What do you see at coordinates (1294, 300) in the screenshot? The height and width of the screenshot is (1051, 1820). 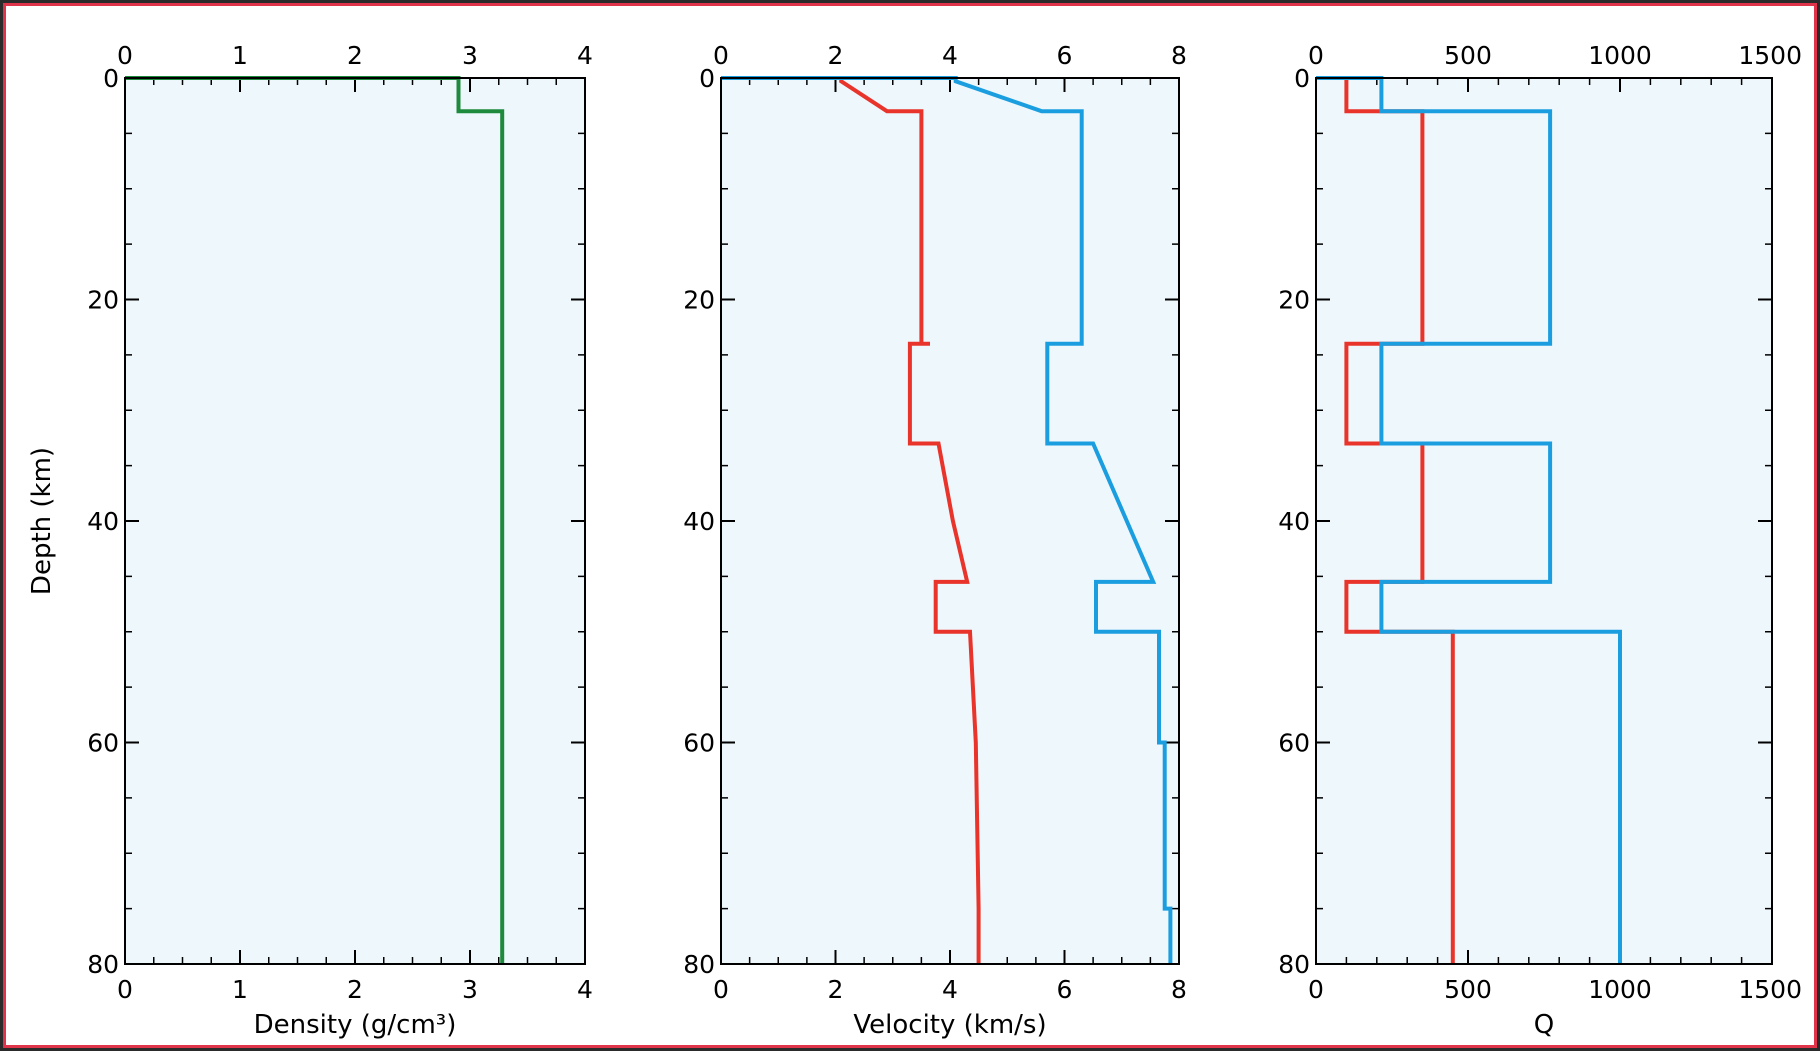 I see `panel-3-y-tick-label: 20` at bounding box center [1294, 300].